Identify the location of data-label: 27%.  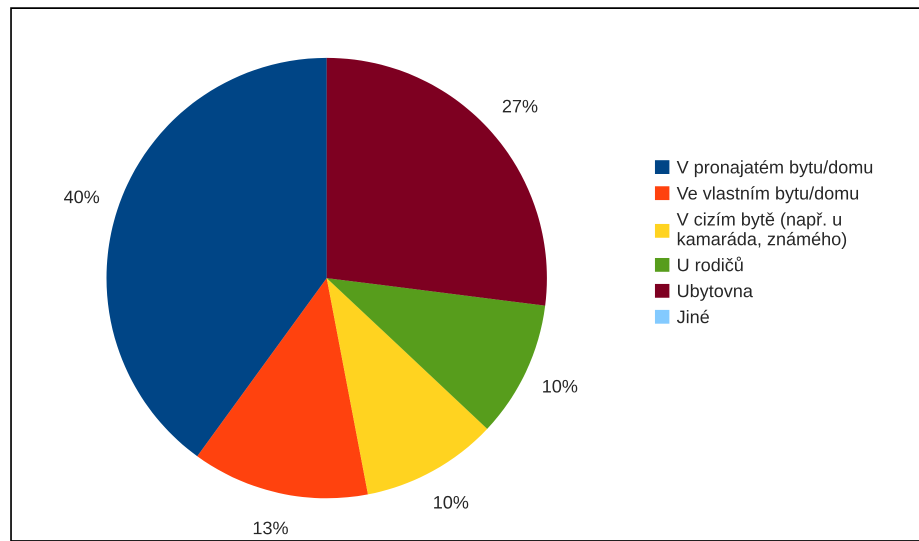
(520, 106).